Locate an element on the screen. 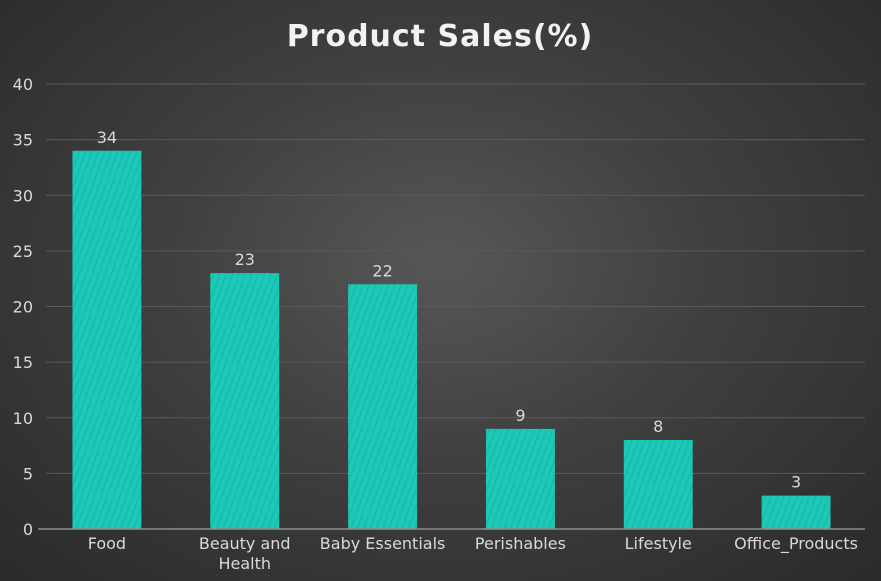 Image resolution: width=881 pixels, height=581 pixels. y-tick-label-20: 20 is located at coordinates (23, 307).